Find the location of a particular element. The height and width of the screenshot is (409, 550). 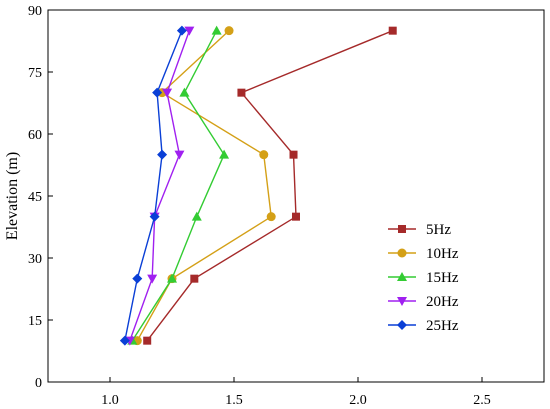

legend-label: 20Hz is located at coordinates (442, 302).